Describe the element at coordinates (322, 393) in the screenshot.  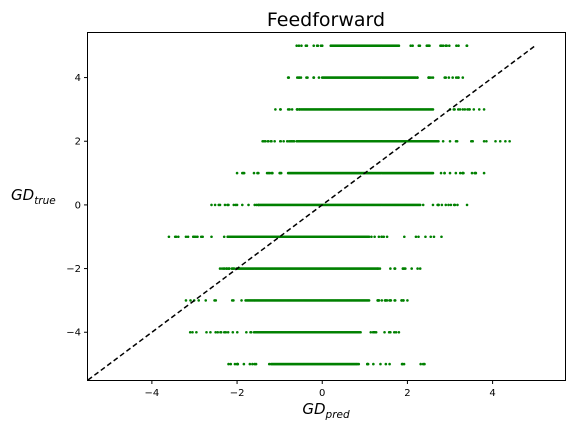
I see `x-tick-label: 0` at that location.